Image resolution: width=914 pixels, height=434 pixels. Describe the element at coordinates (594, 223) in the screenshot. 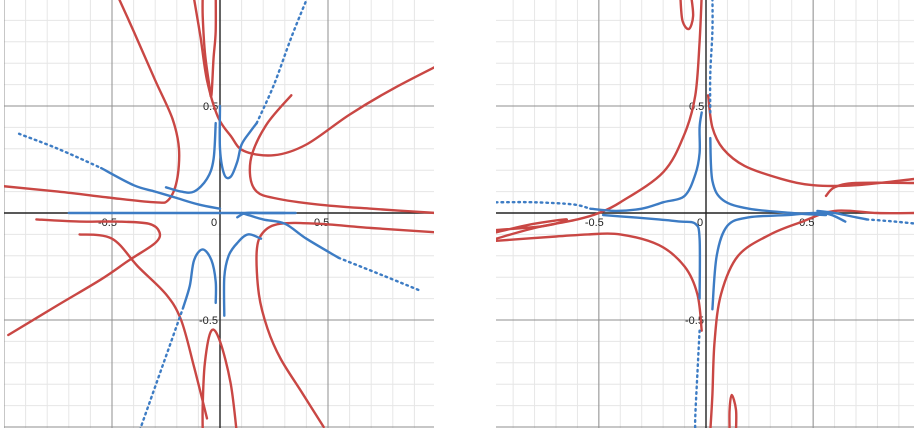

I see `right-x-tick-label: -0.5` at that location.